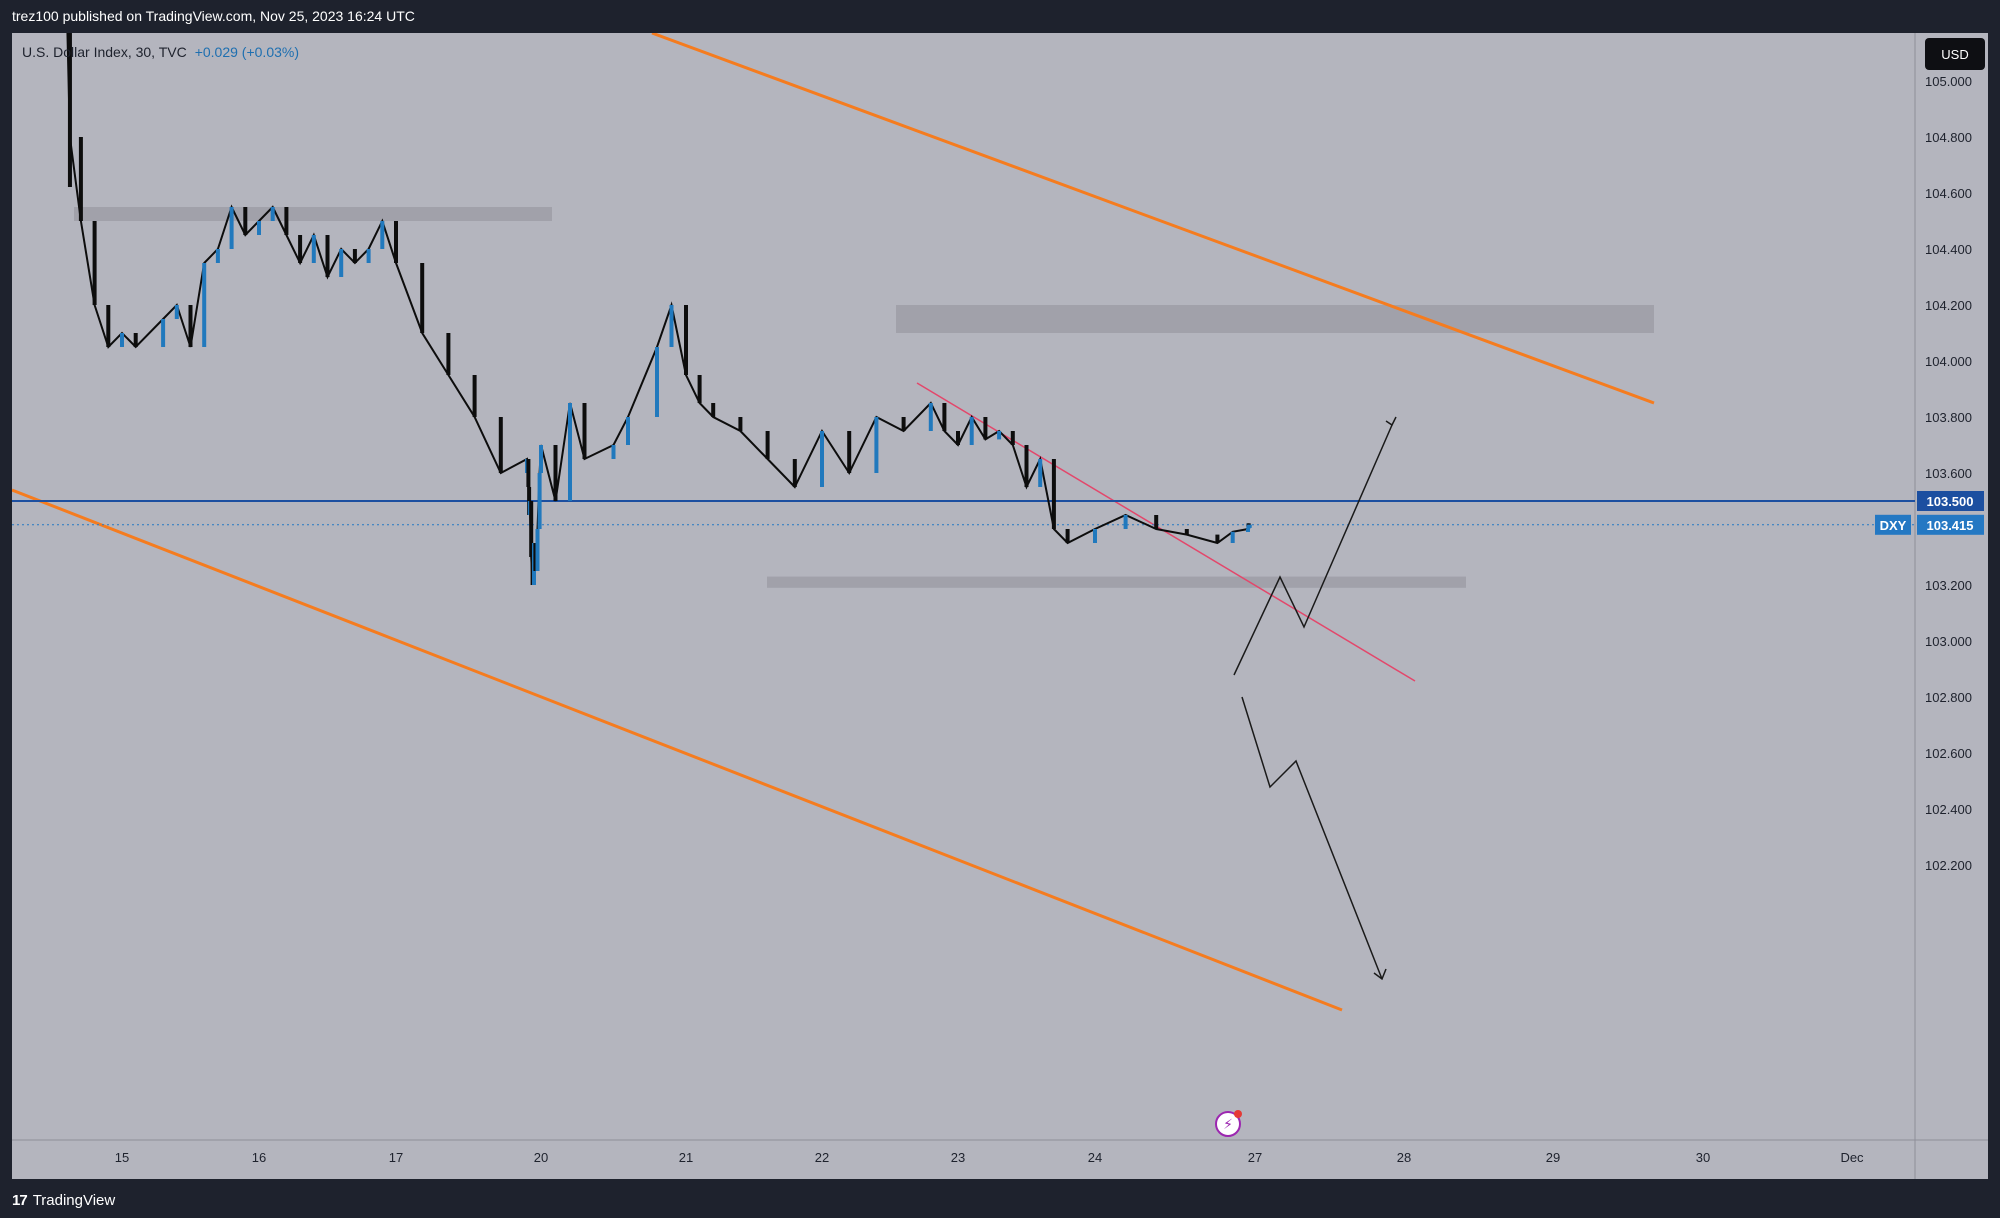 Image resolution: width=2000 pixels, height=1218 pixels. Describe the element at coordinates (1948, 361) in the screenshot. I see `y-tick-label: 104.000` at that location.